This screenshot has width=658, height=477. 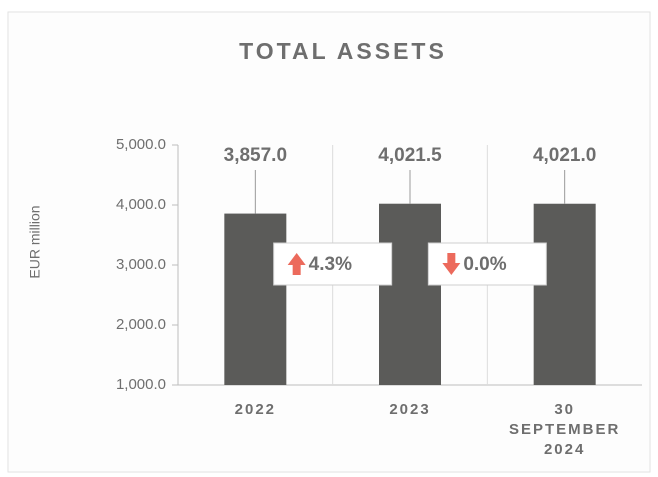 I want to click on x-tick-label: 2023, so click(x=409, y=409).